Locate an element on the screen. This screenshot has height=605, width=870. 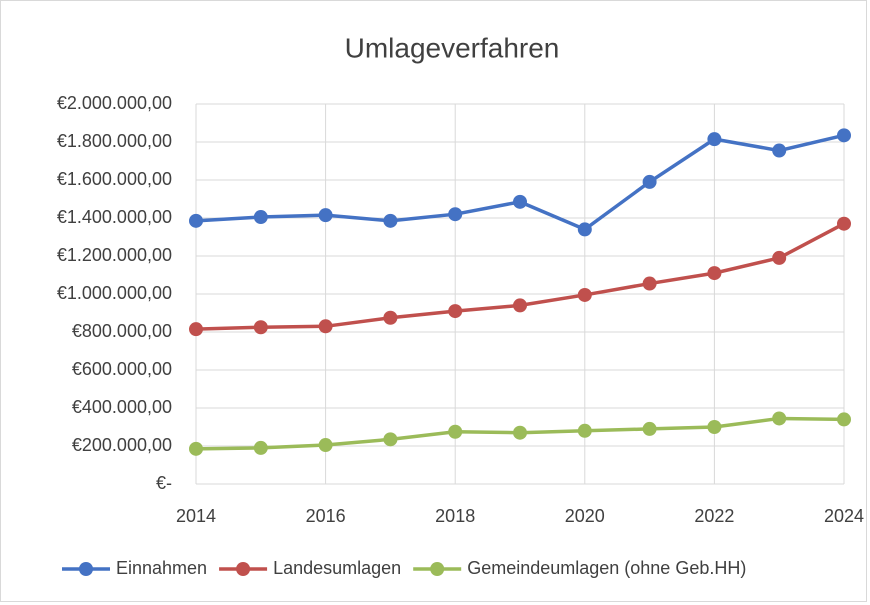
x-tick-label: 2018 is located at coordinates (455, 516).